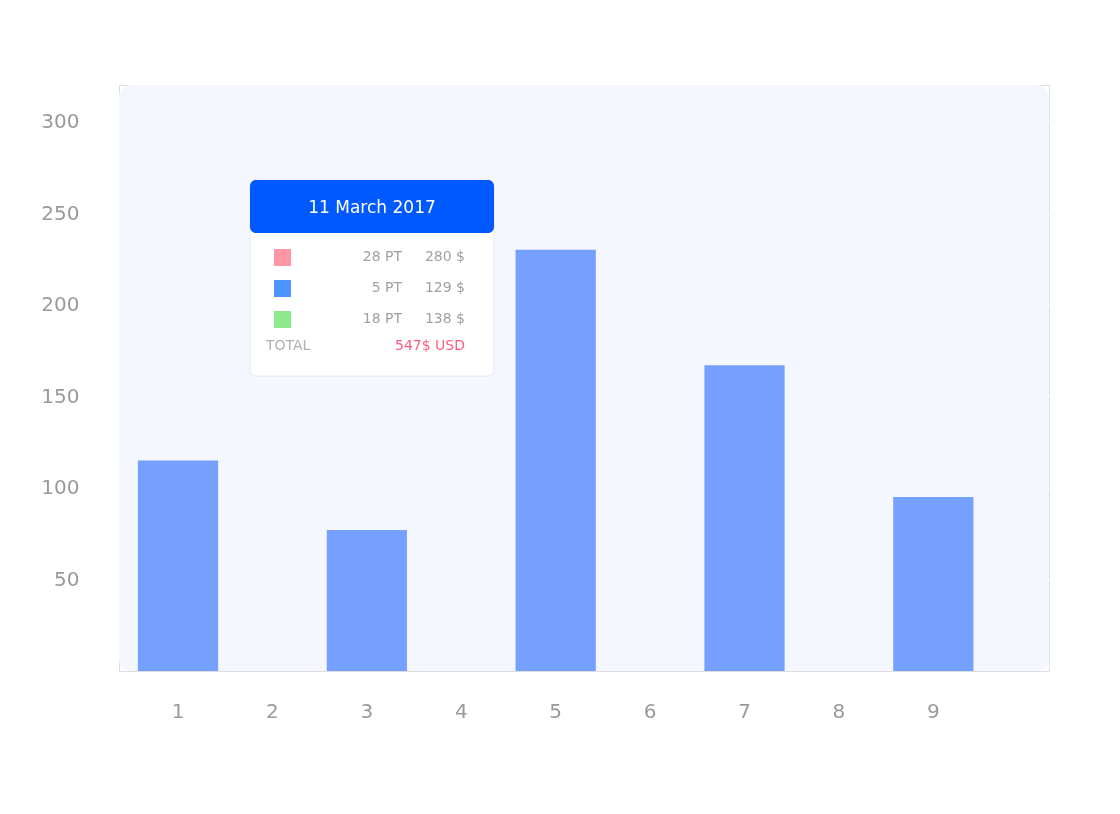 Image resolution: width=1120 pixels, height=814 pixels. Describe the element at coordinates (933, 710) in the screenshot. I see `x-tick-label: 9` at that location.